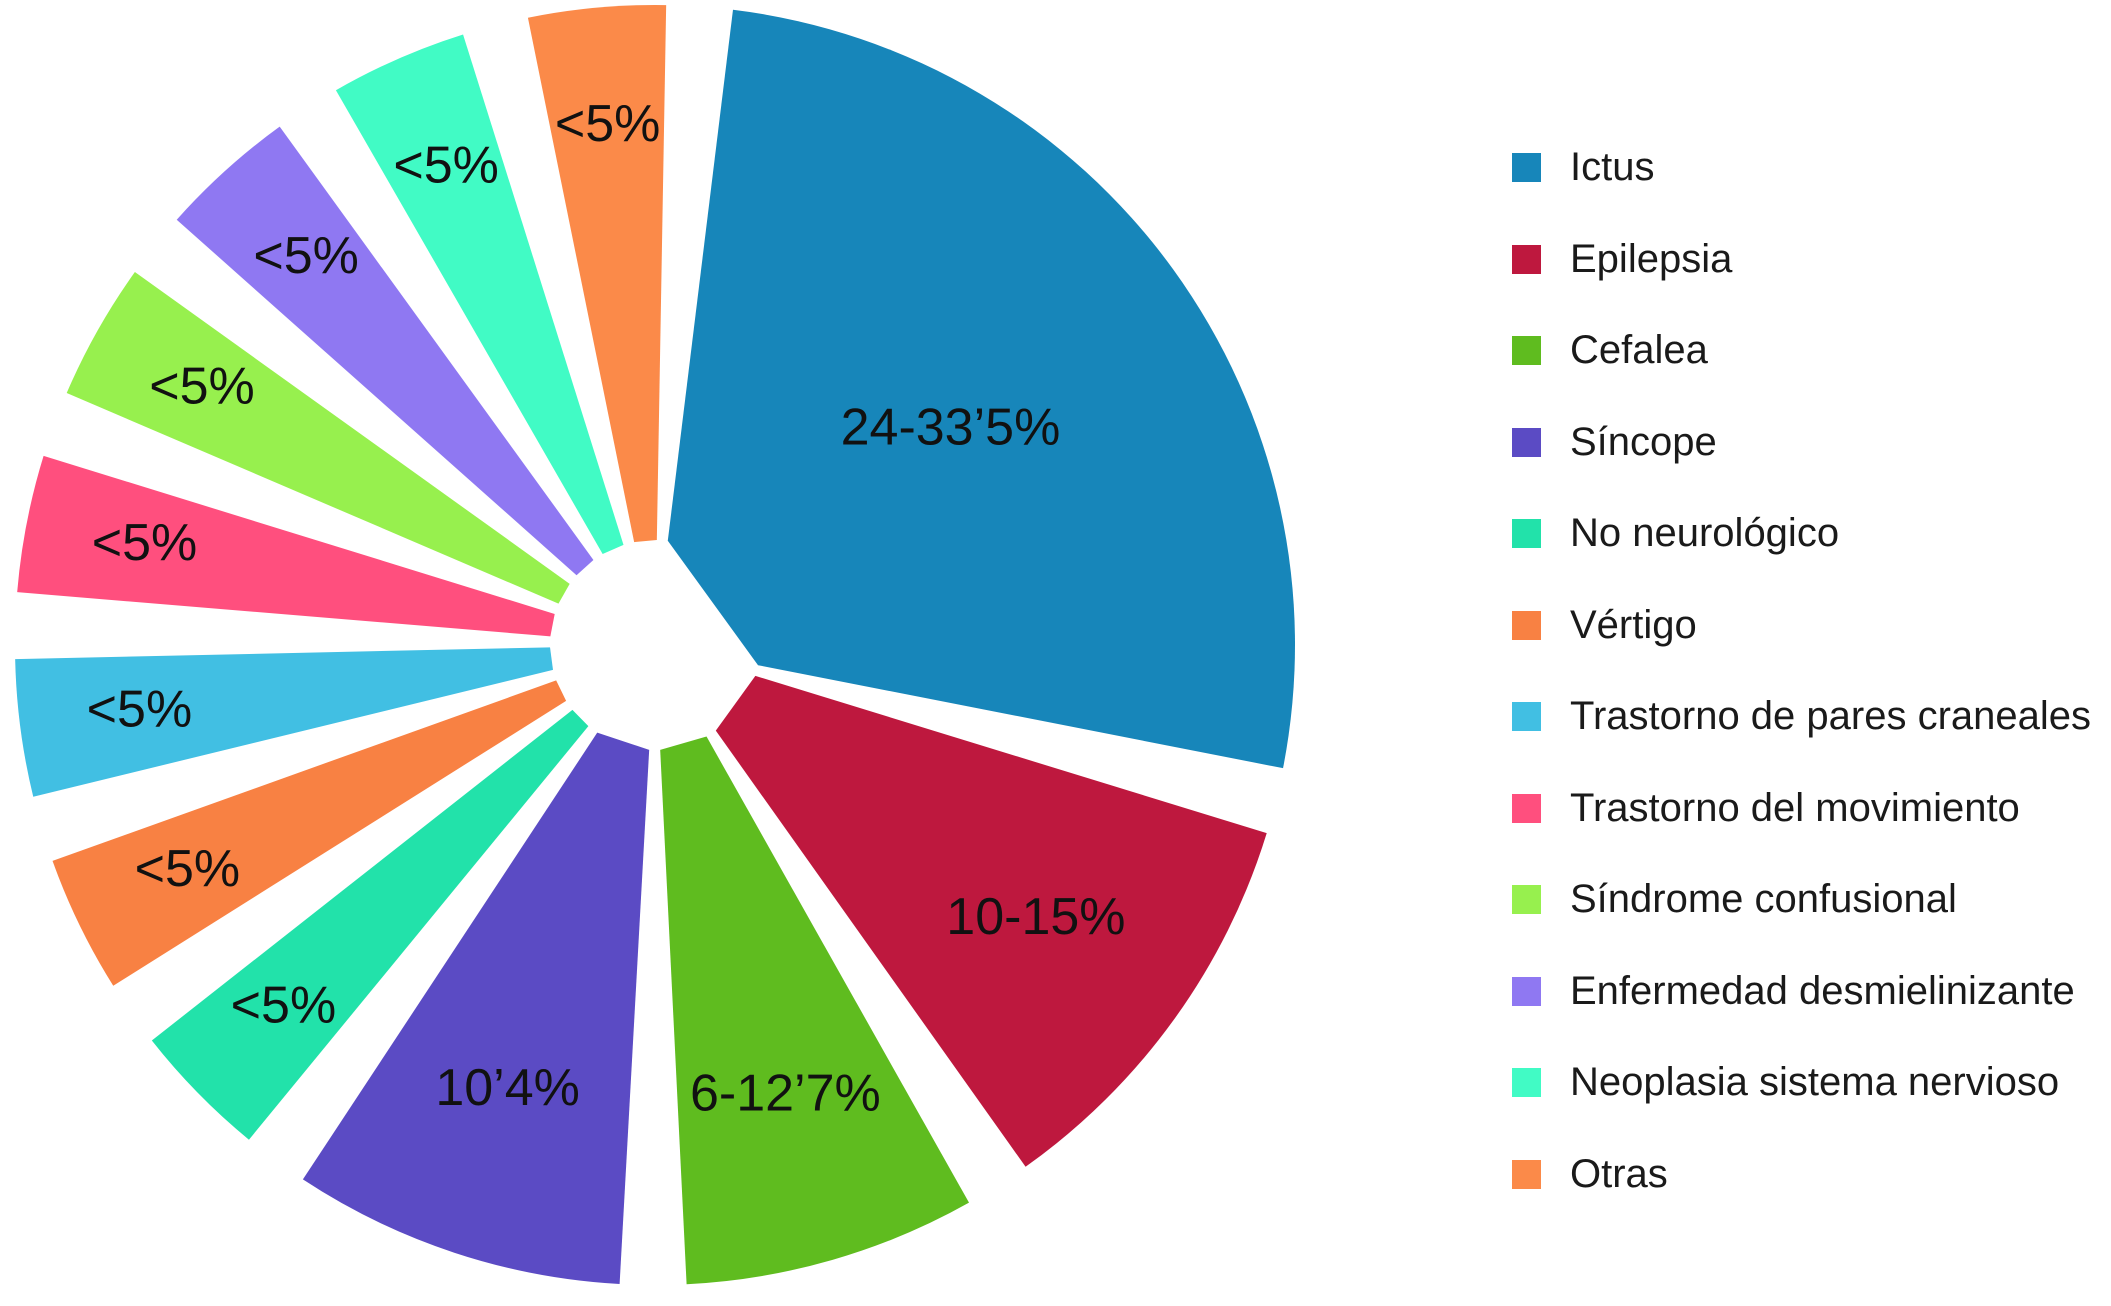 Image resolution: width=2111 pixels, height=1306 pixels. I want to click on slice-label-3: 6-12’7%, so click(785, 1093).